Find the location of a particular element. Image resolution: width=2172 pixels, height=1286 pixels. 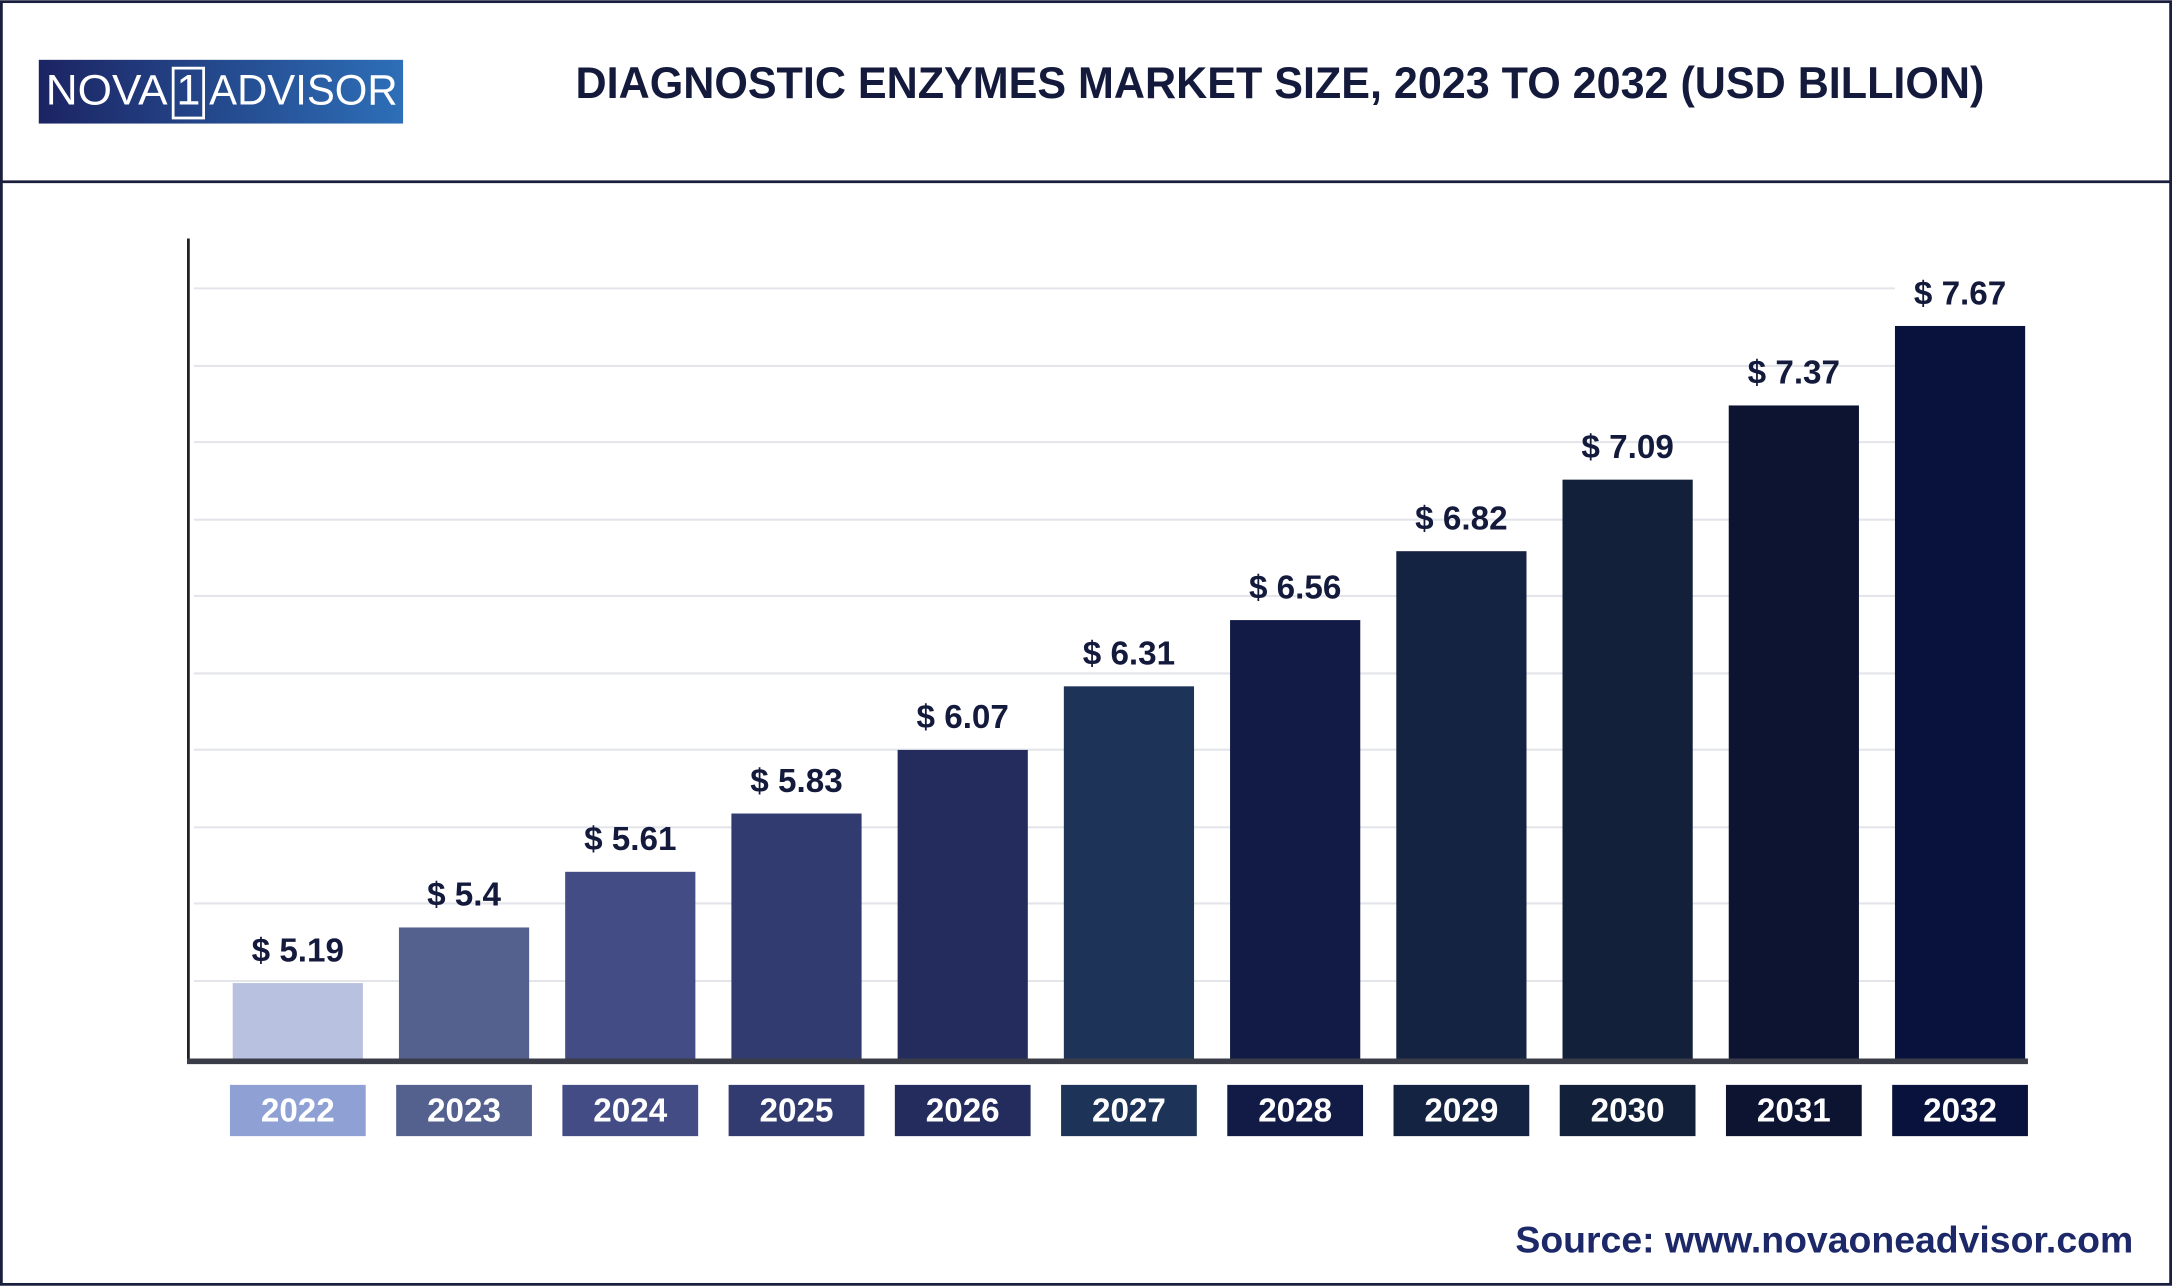

value-label: $ 6.31 is located at coordinates (1129, 654).